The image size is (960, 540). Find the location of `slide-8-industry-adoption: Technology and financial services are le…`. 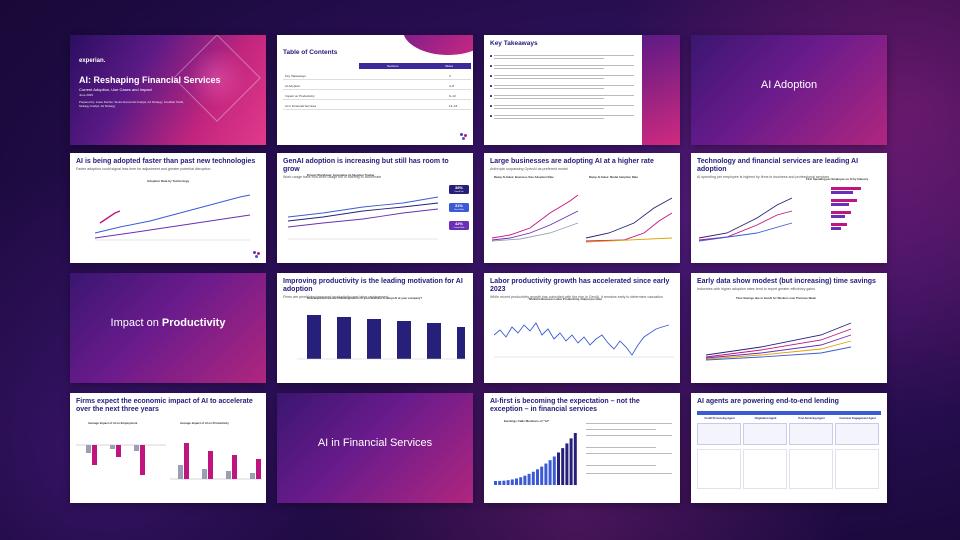

slide-8-industry-adoption: Technology and financial services are le… is located at coordinates (789, 208).